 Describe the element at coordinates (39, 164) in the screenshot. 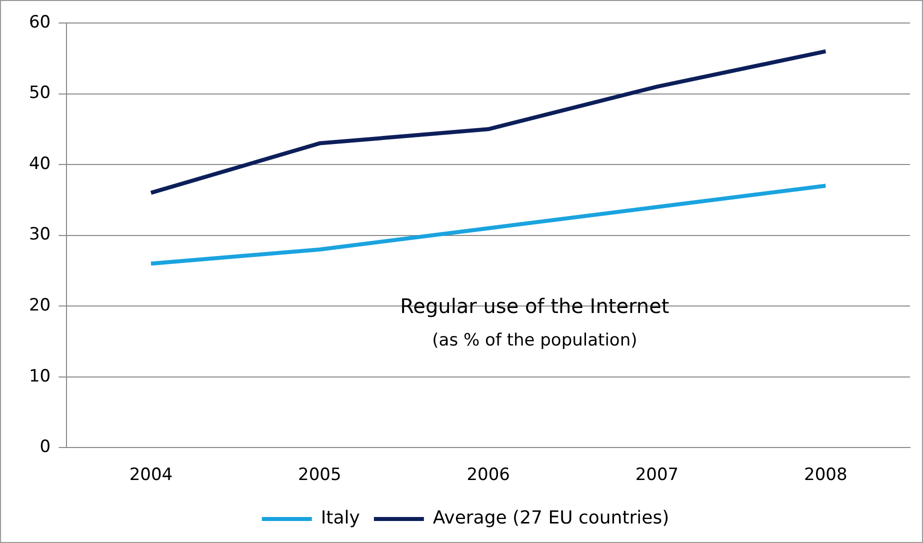

I see `y-tick-label: 40` at that location.